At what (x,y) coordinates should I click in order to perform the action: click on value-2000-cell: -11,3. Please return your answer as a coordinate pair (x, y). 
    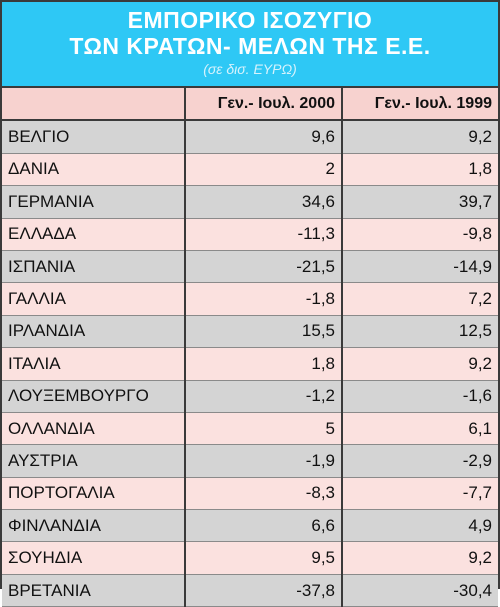
    Looking at the image, I should click on (264, 234).